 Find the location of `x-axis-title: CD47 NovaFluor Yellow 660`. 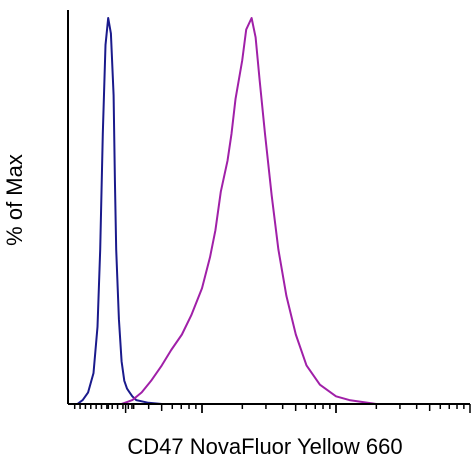

x-axis-title: CD47 NovaFluor Yellow 660 is located at coordinates (264, 446).